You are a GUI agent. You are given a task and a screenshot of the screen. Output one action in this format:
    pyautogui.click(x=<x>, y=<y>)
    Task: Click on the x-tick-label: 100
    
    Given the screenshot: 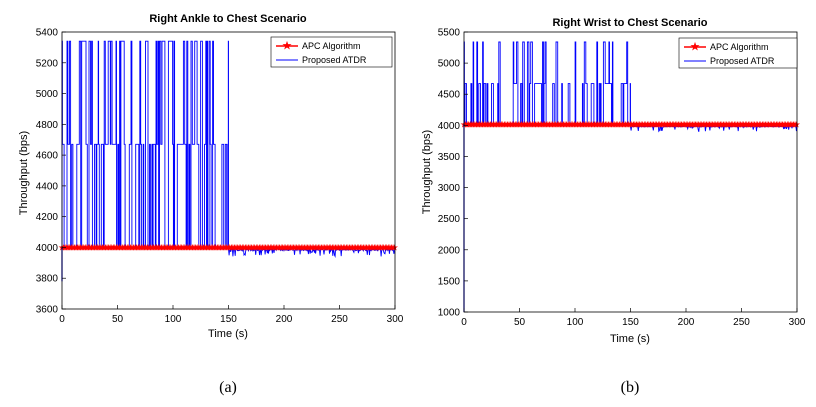 What is the action you would take?
    pyautogui.click(x=173, y=319)
    